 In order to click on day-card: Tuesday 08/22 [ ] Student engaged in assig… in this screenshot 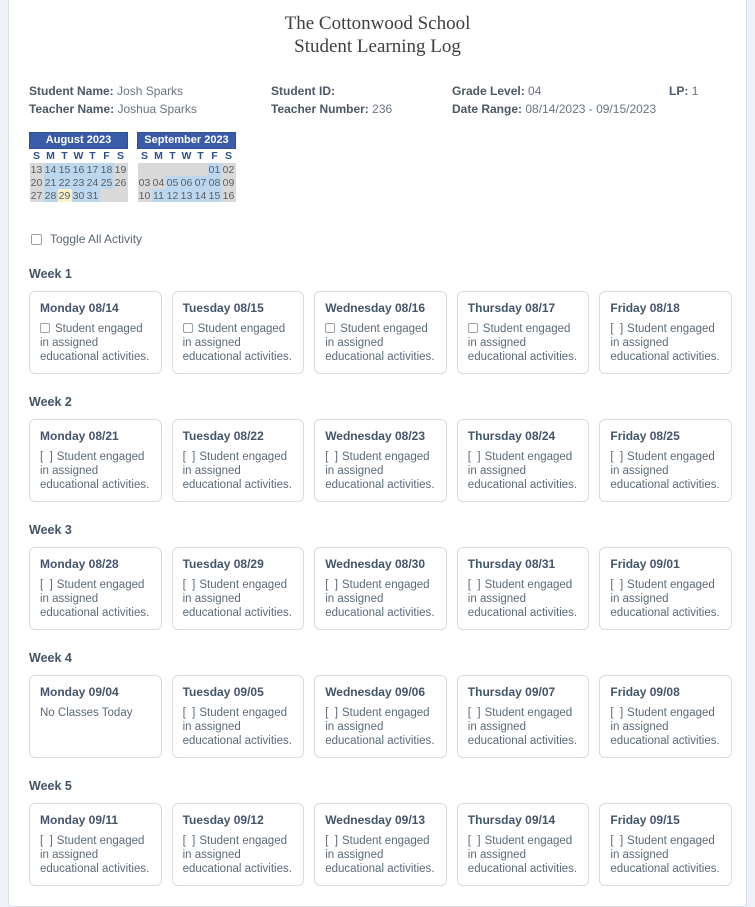, I will do `click(238, 460)`.